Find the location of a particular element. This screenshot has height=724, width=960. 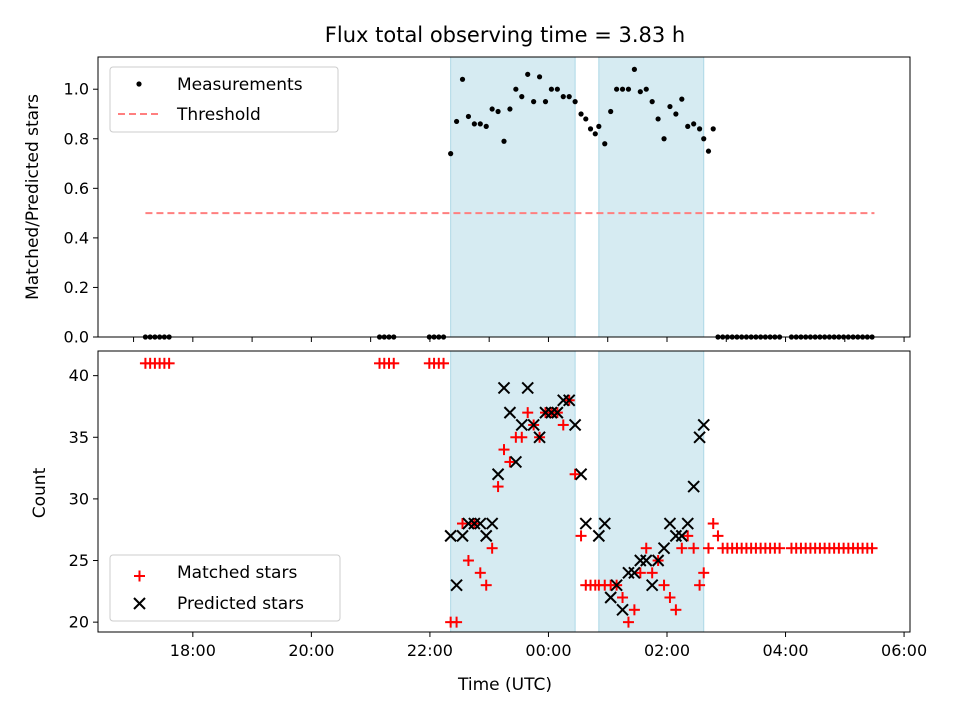

top-shaded-interval is located at coordinates (651, 197).